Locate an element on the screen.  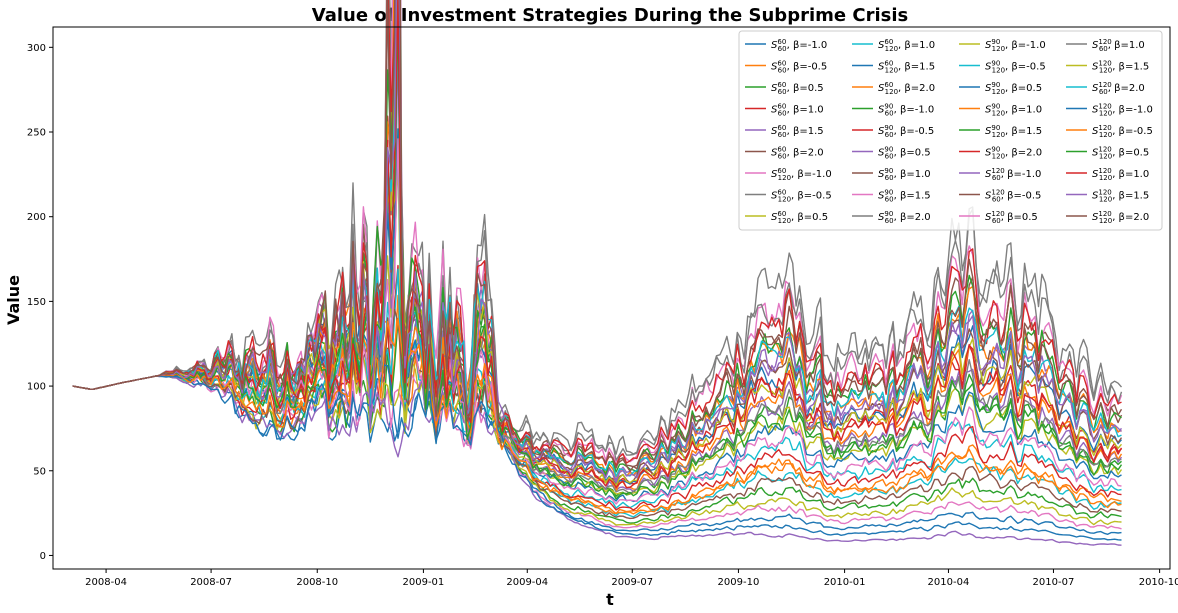
legend-entry: S60 120, β=1.5 is located at coordinates (906, 67).